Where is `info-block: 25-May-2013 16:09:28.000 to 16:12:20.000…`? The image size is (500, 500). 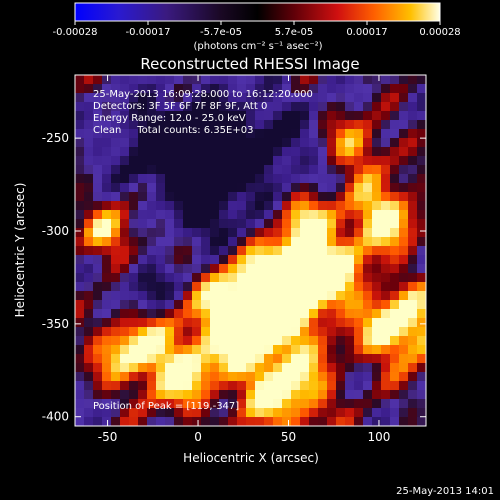
info-block: 25-May-2013 16:09:28.000 to 16:12:20.000… is located at coordinates (203, 112).